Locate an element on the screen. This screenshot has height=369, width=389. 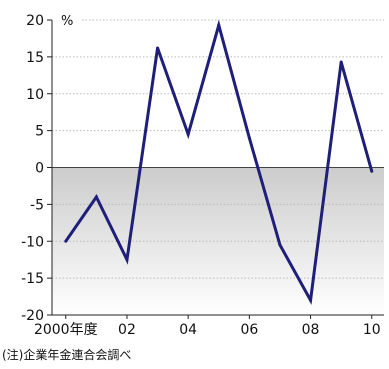
y-tick-label: 5 is located at coordinates (39, 132).